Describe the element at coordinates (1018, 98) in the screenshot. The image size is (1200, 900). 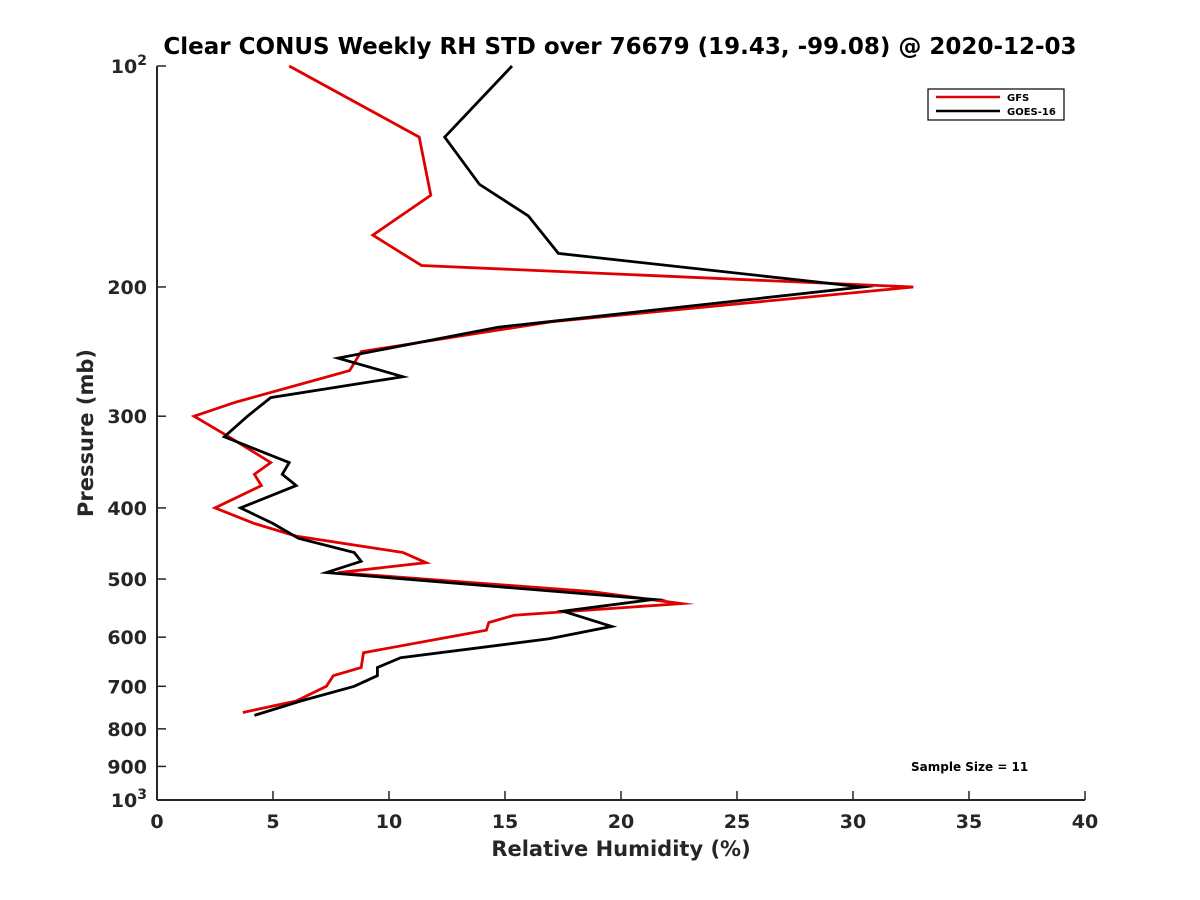
I see `legend-label-gfs: GFS` at that location.